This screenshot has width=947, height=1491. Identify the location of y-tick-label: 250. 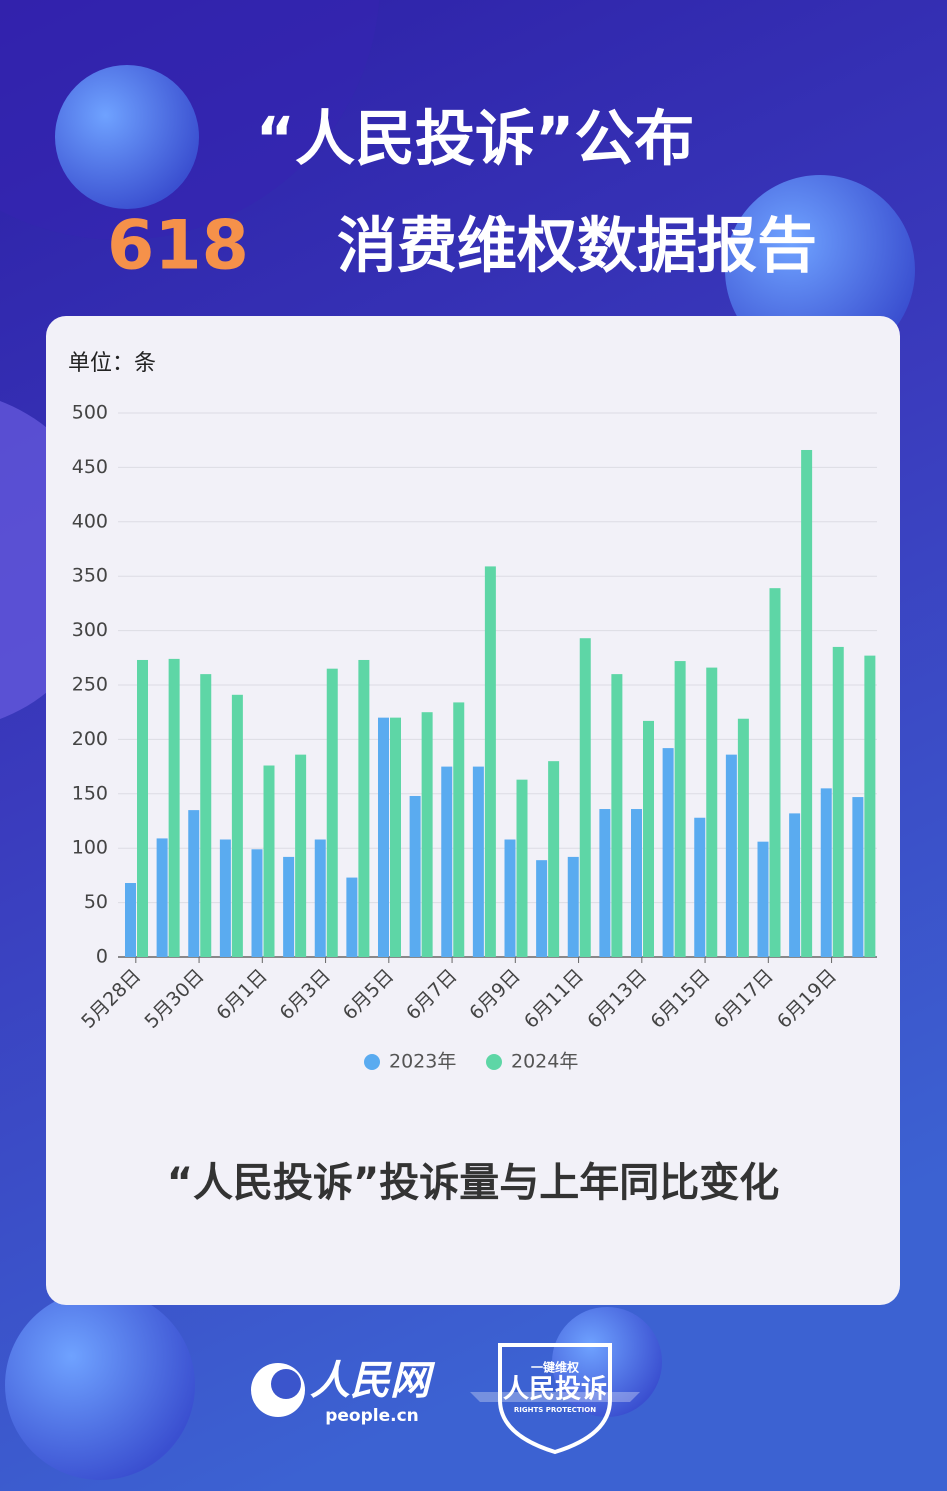
(90, 685).